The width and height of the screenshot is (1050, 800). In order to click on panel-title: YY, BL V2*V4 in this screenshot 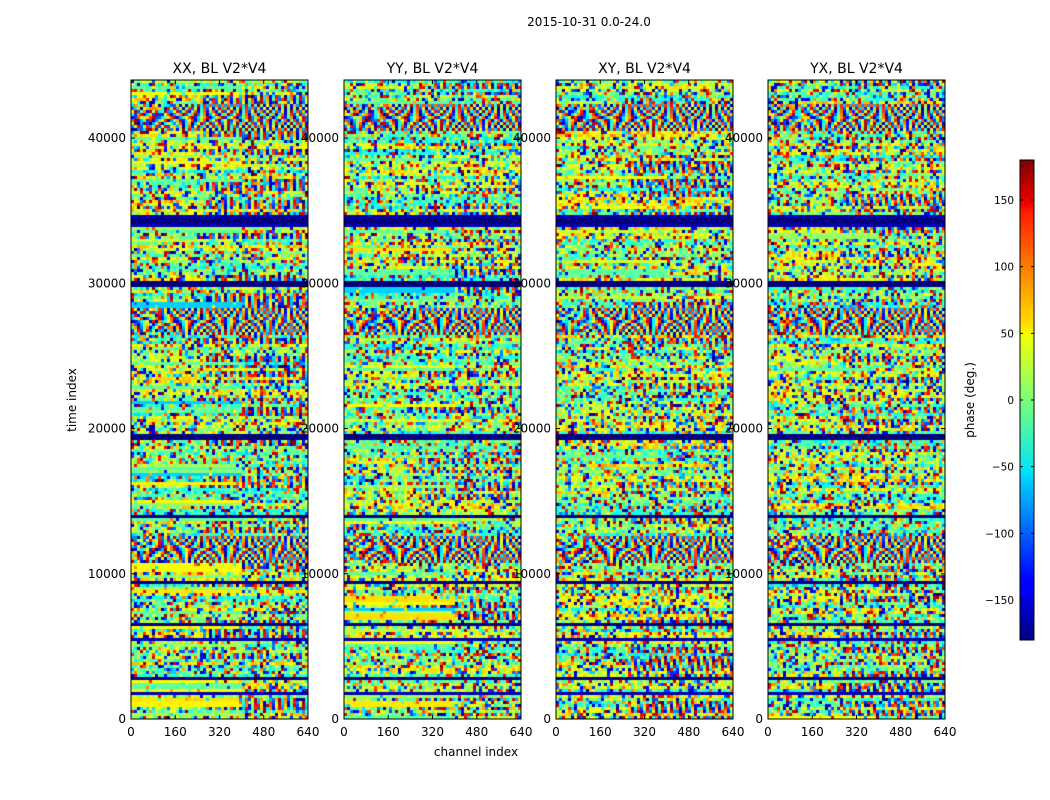, I will do `click(432, 69)`.